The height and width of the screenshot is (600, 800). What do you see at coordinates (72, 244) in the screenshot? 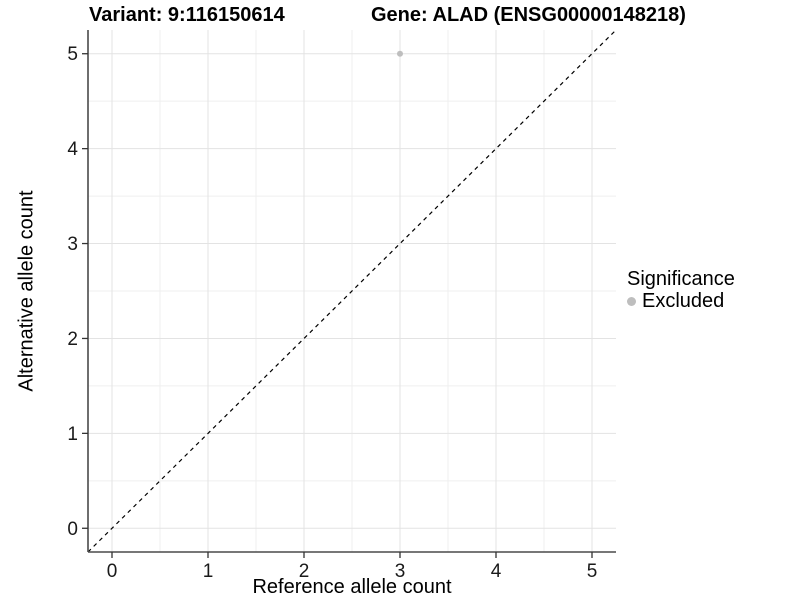
I see `y-tick-label: 3` at bounding box center [72, 244].